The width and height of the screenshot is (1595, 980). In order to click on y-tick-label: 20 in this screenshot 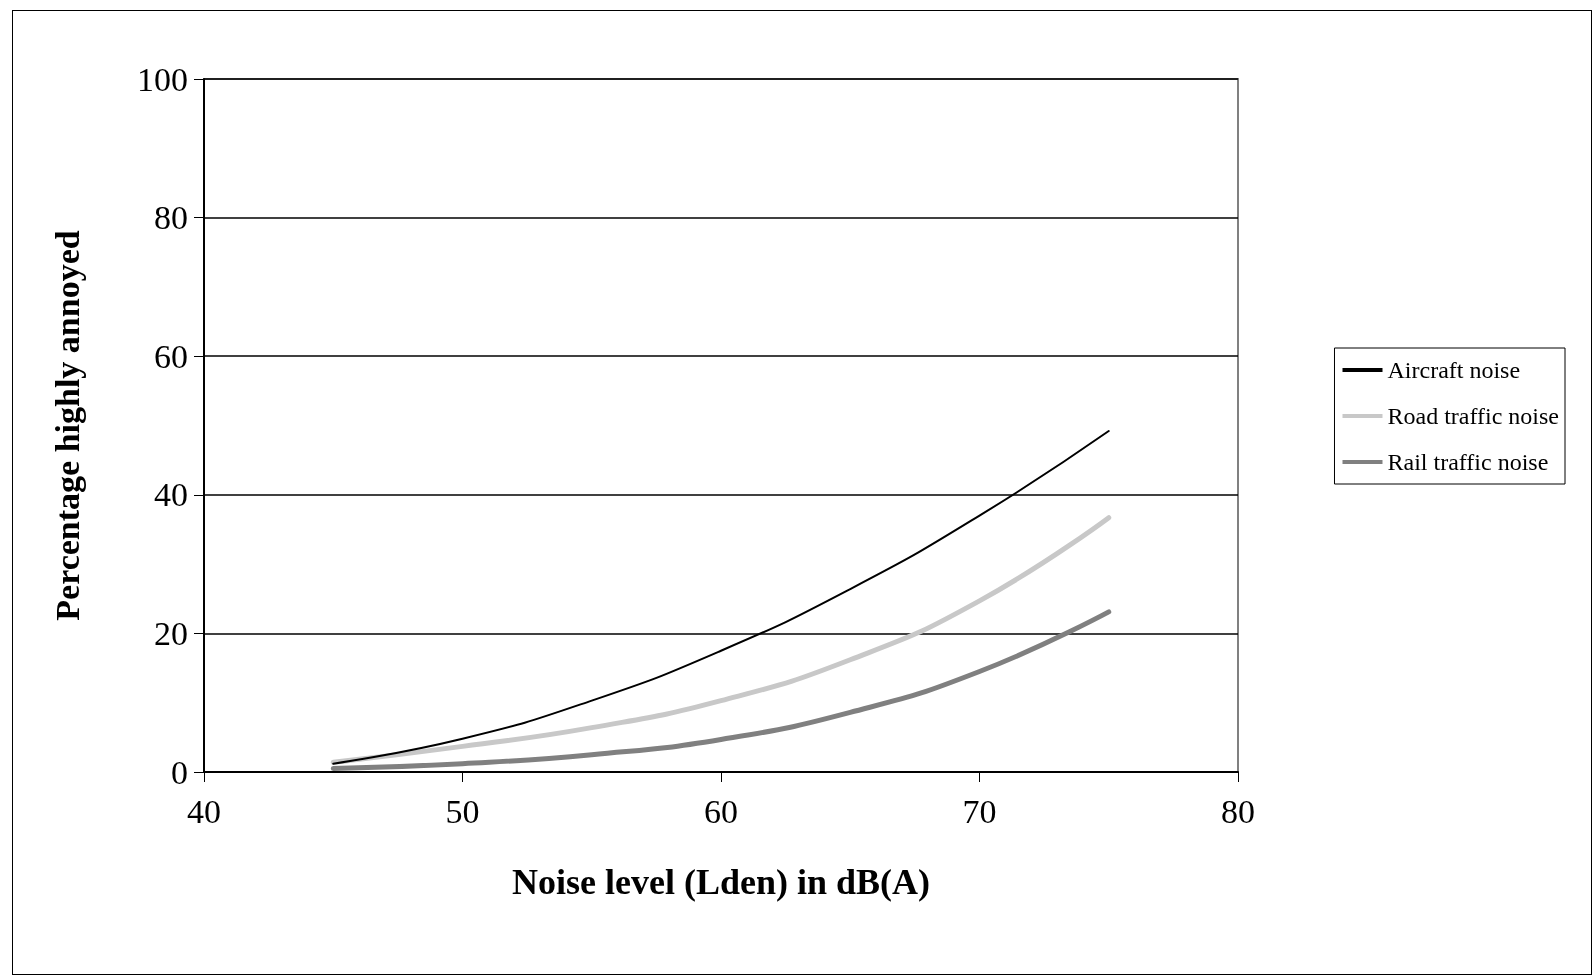, I will do `click(171, 633)`.